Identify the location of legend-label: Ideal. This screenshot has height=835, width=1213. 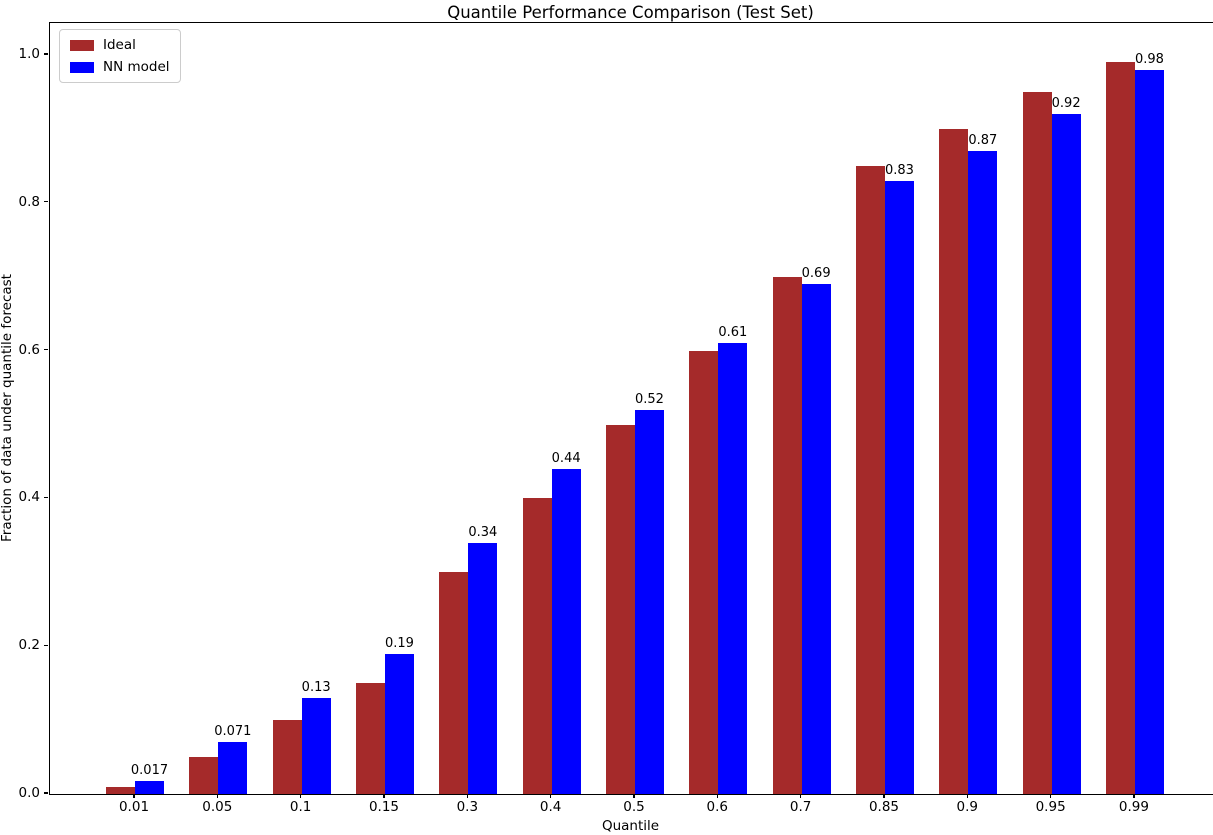
(119, 45).